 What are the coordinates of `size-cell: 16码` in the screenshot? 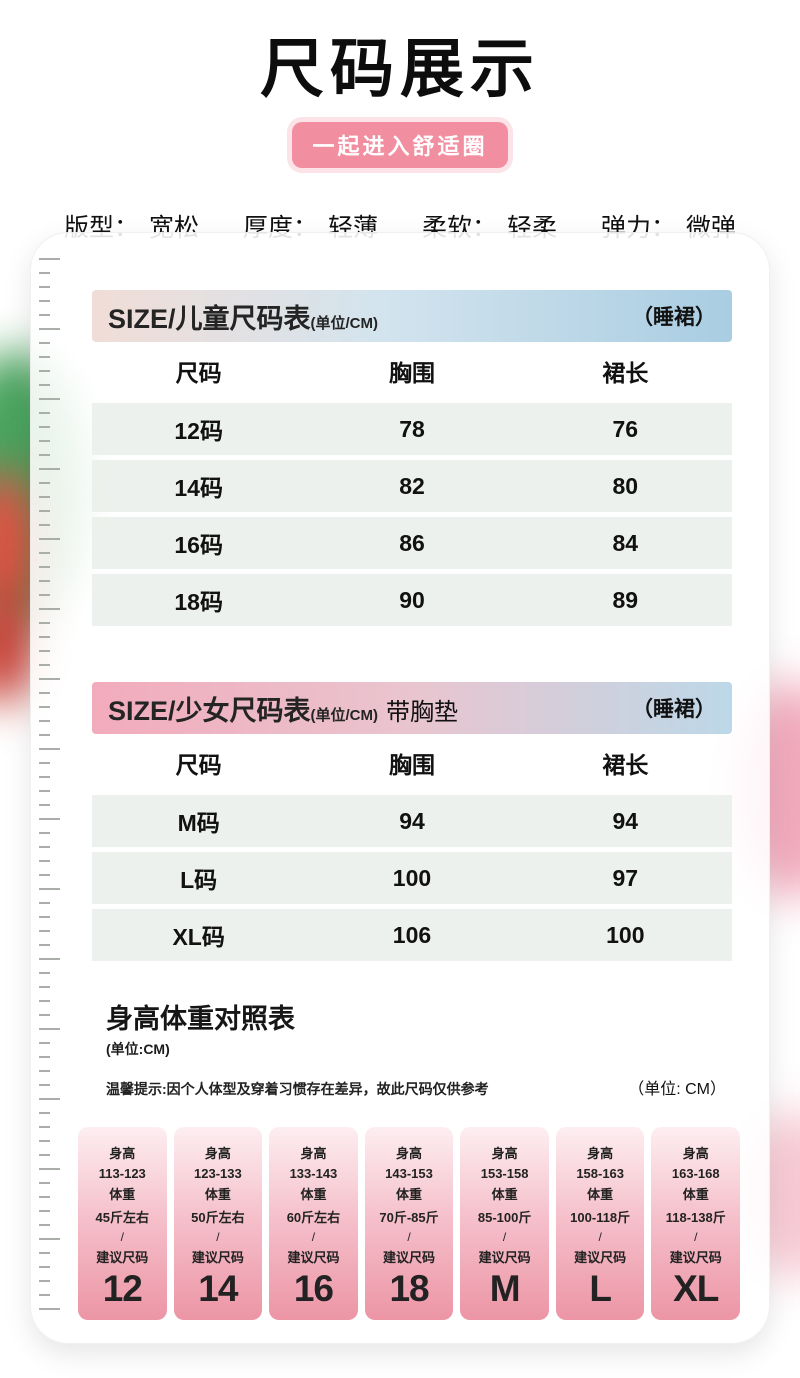 It's located at (198, 545).